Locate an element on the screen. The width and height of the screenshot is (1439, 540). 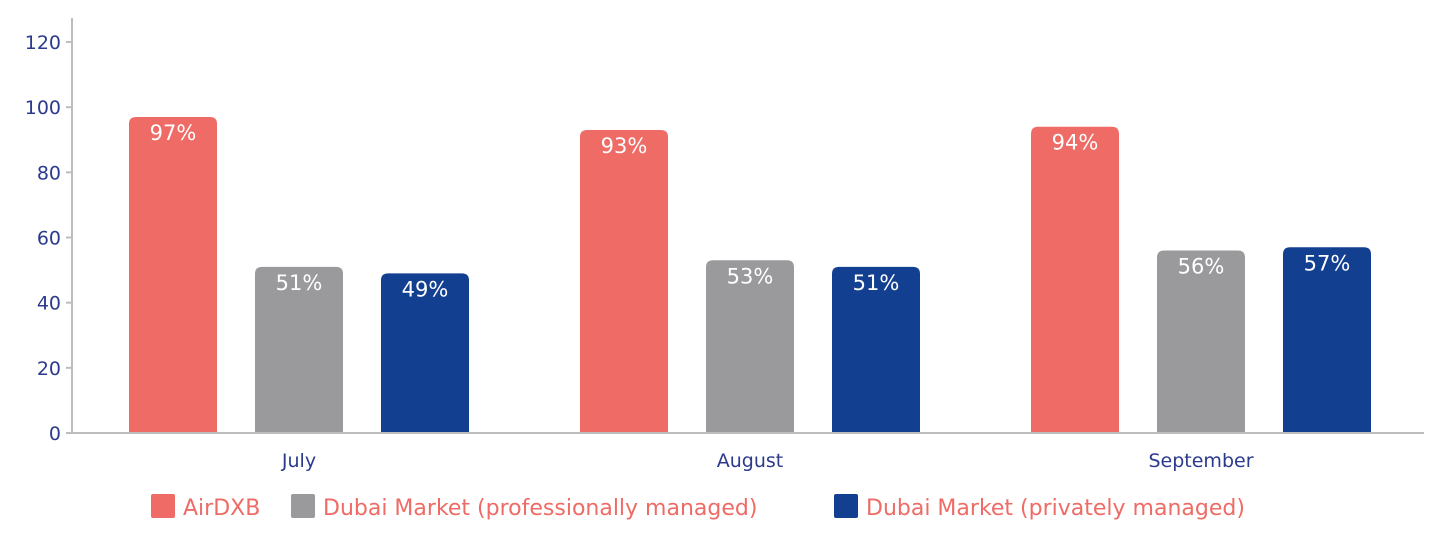
y-tick-label: 80 is located at coordinates (49, 173).